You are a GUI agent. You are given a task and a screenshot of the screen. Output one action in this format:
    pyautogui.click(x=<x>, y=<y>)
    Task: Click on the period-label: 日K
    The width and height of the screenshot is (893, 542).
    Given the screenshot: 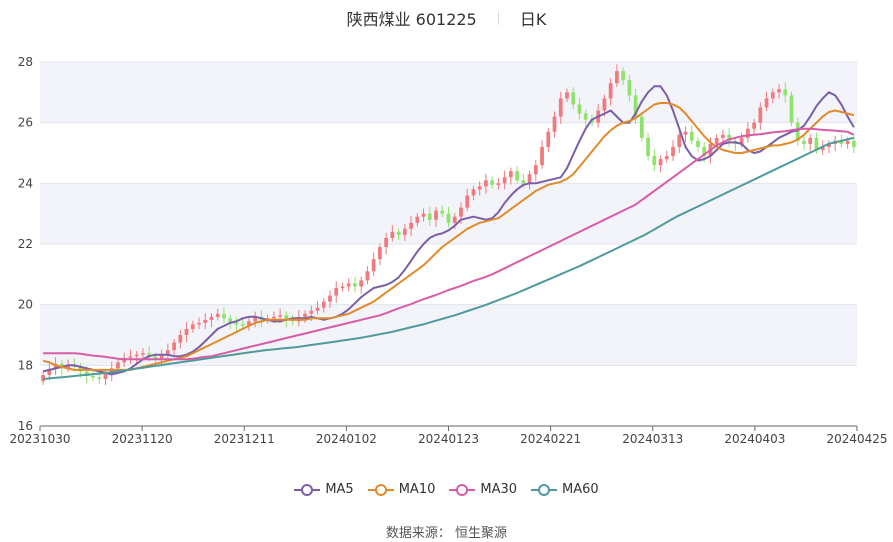 What is the action you would take?
    pyautogui.click(x=533, y=19)
    